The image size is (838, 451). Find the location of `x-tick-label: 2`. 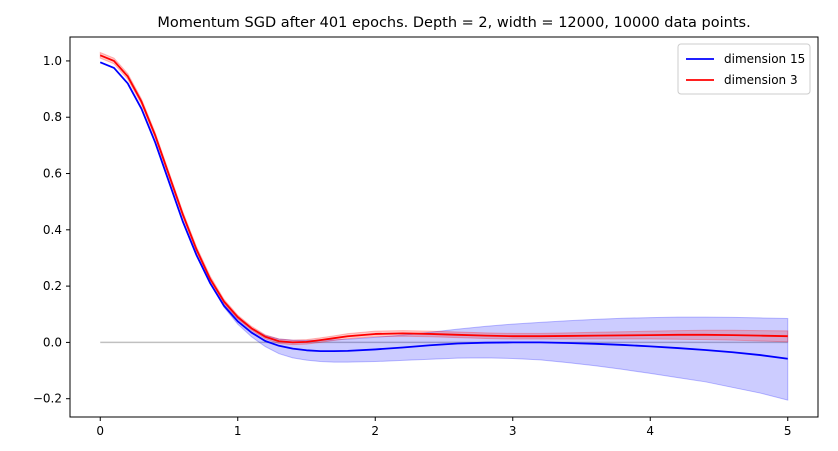

x-tick-label: 2 is located at coordinates (375, 431).